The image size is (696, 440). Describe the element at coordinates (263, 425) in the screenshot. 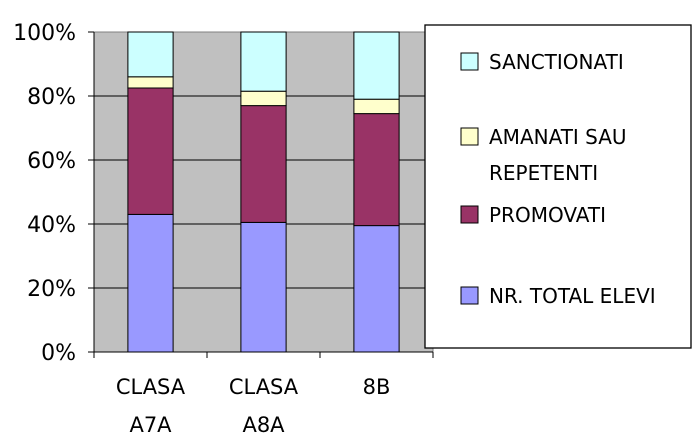

I see `x-category-label: A8A` at that location.